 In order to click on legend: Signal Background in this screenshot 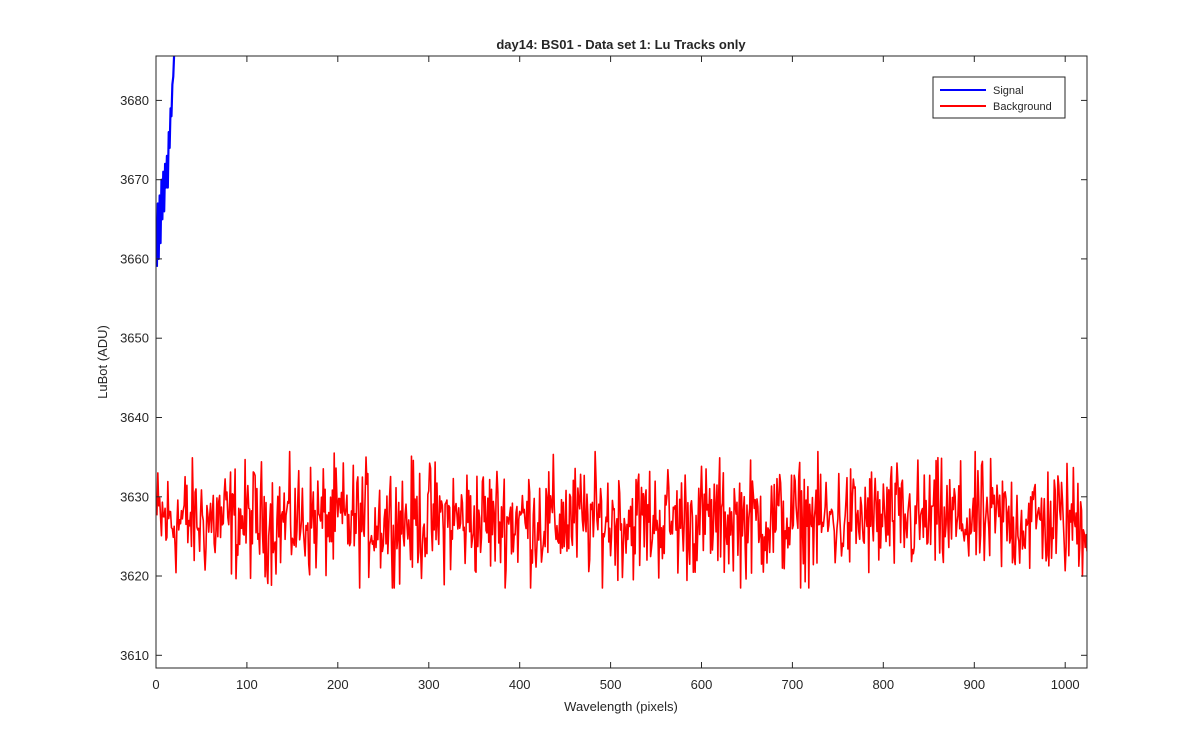, I will do `click(999, 97)`.